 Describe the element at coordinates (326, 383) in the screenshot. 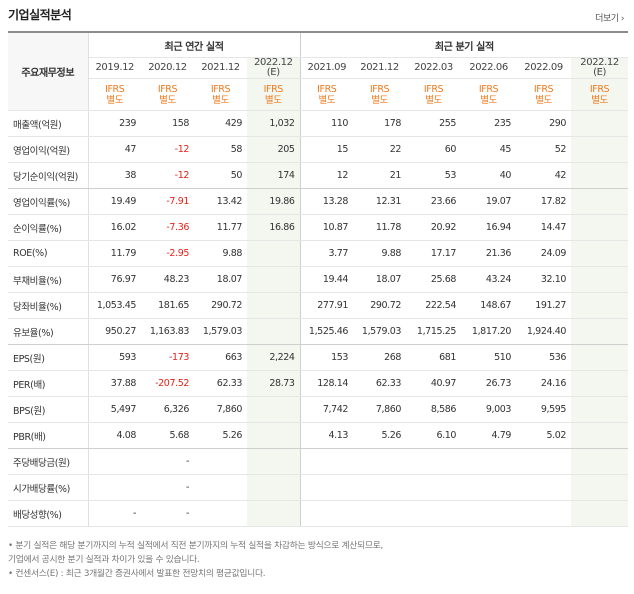

I see `table-cell: 128.14` at that location.